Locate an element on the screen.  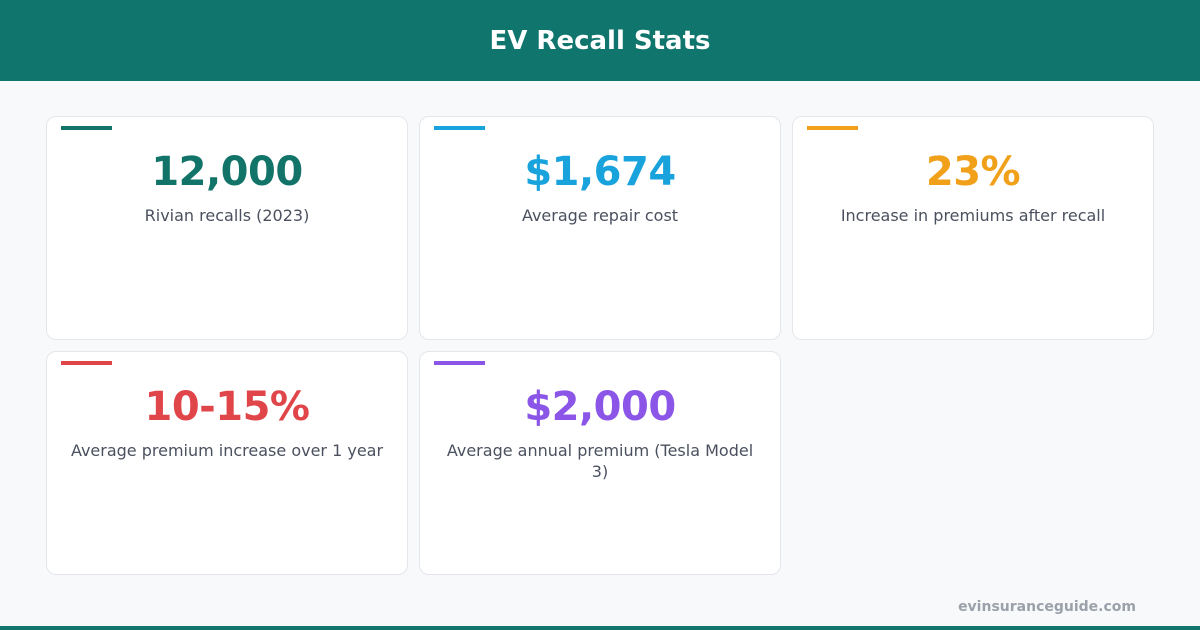
stat-value: $1,674 is located at coordinates (600, 172).